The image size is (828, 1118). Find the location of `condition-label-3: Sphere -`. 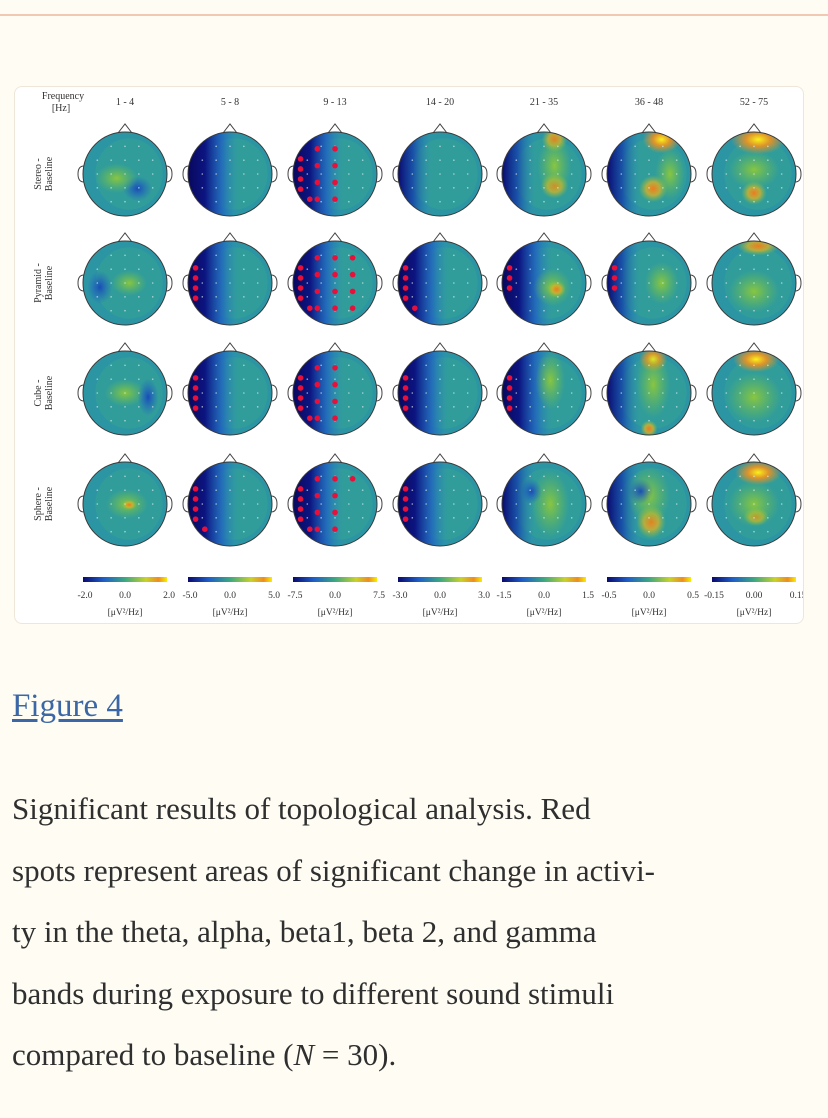

condition-label-3: Sphere - is located at coordinates (38, 504).